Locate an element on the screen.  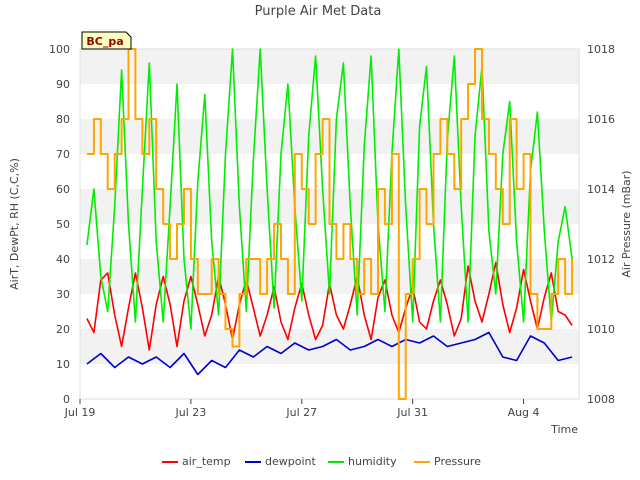
chart-title: Purple Air Met Data is located at coordinates (318, 11).